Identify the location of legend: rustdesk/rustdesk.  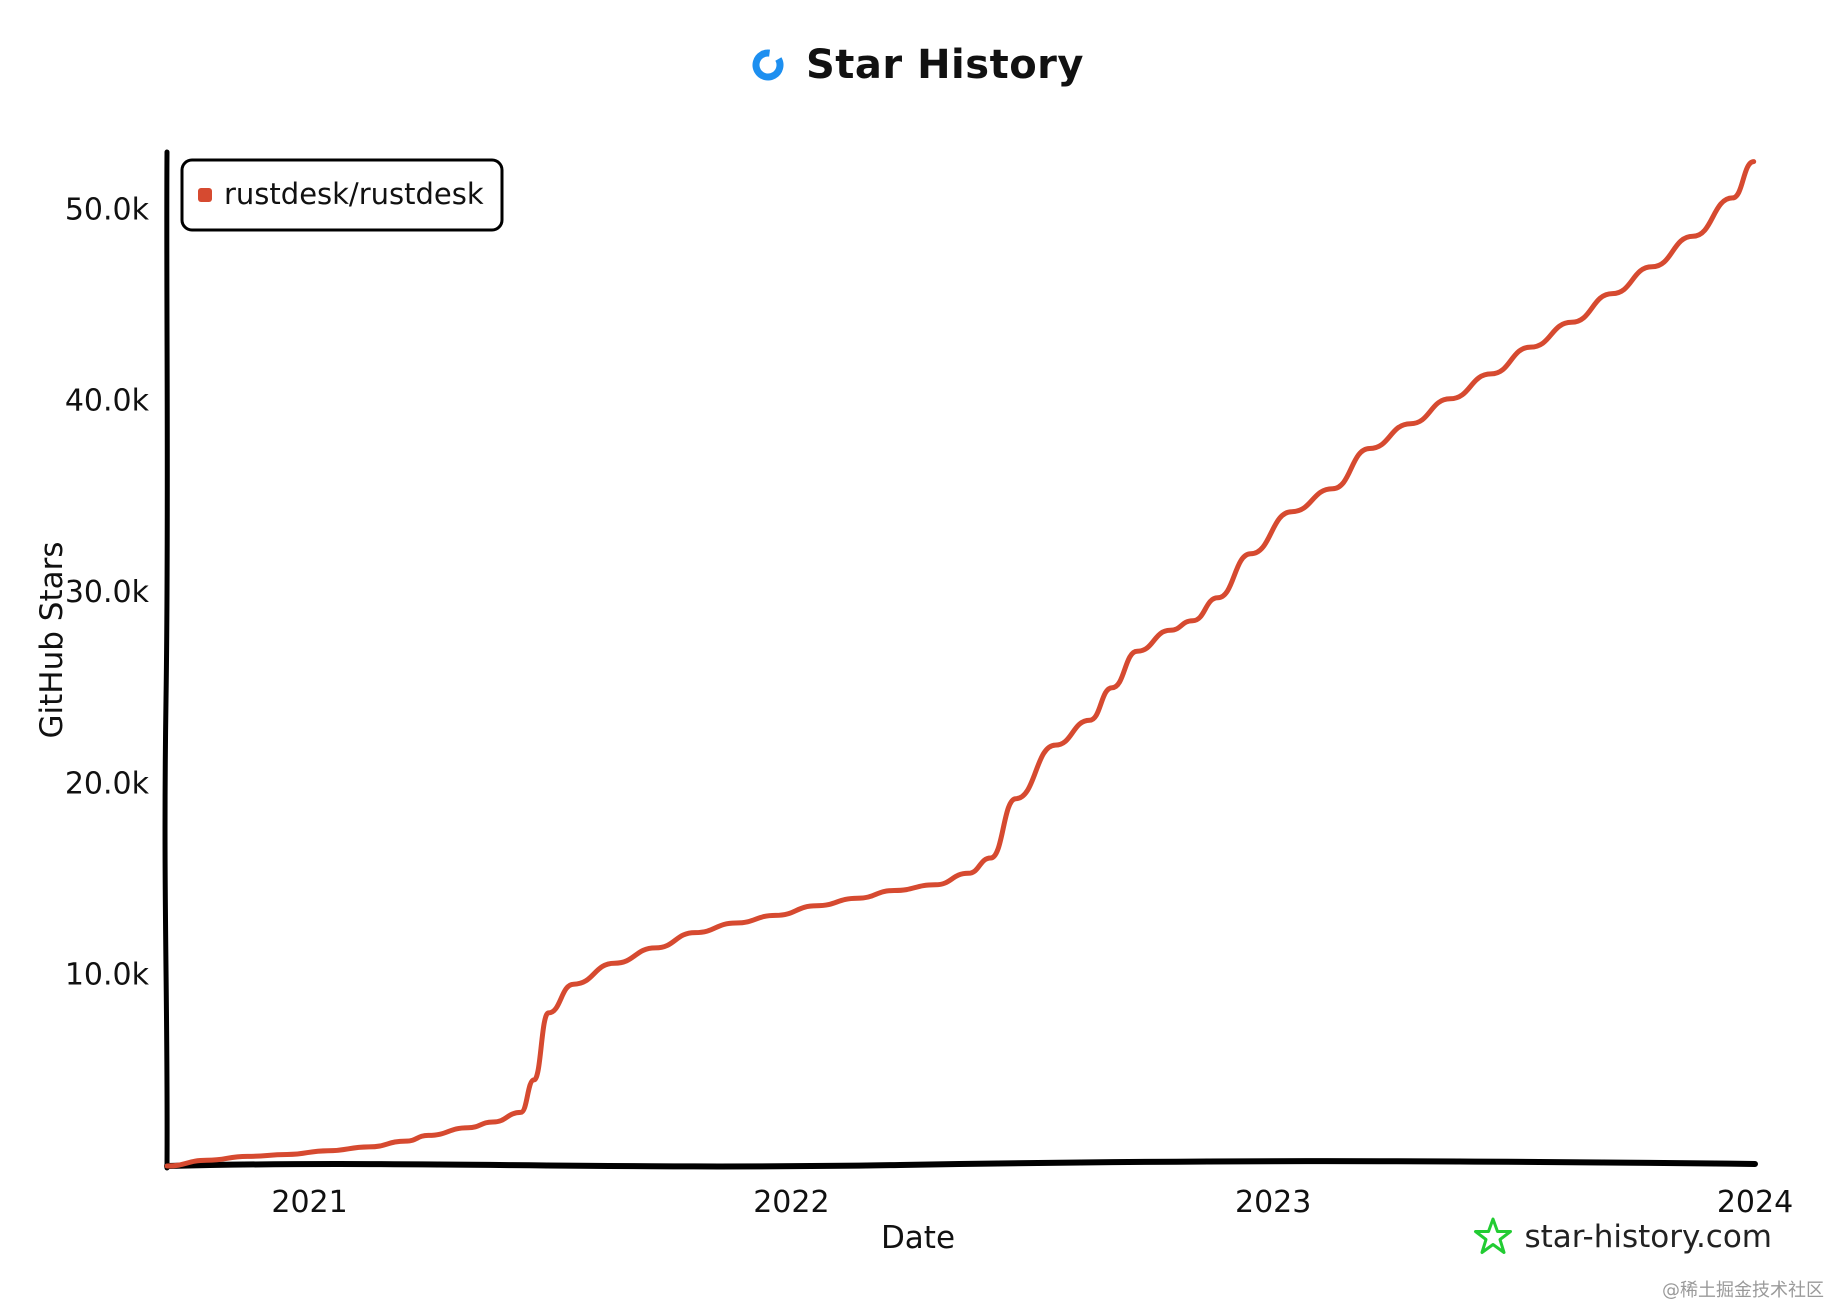
(342, 195).